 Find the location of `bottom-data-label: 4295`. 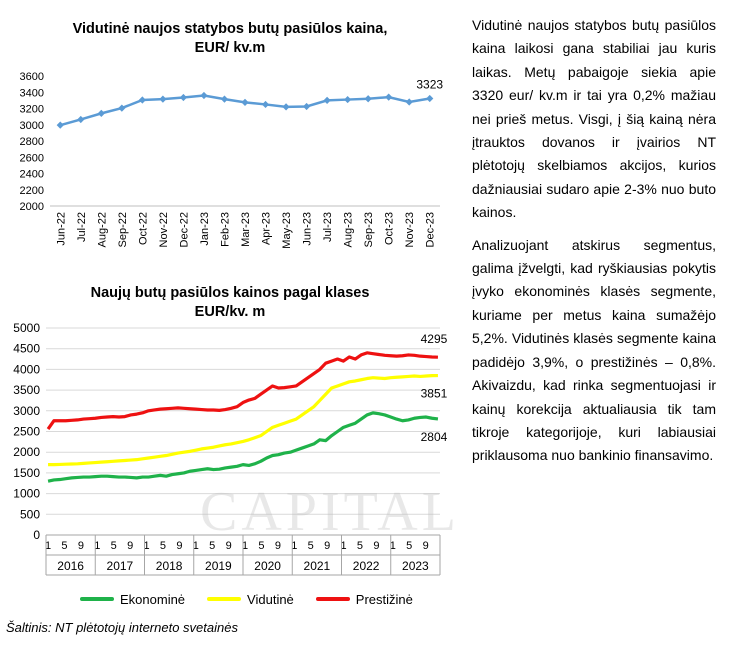

bottom-data-label: 4295 is located at coordinates (434, 339).